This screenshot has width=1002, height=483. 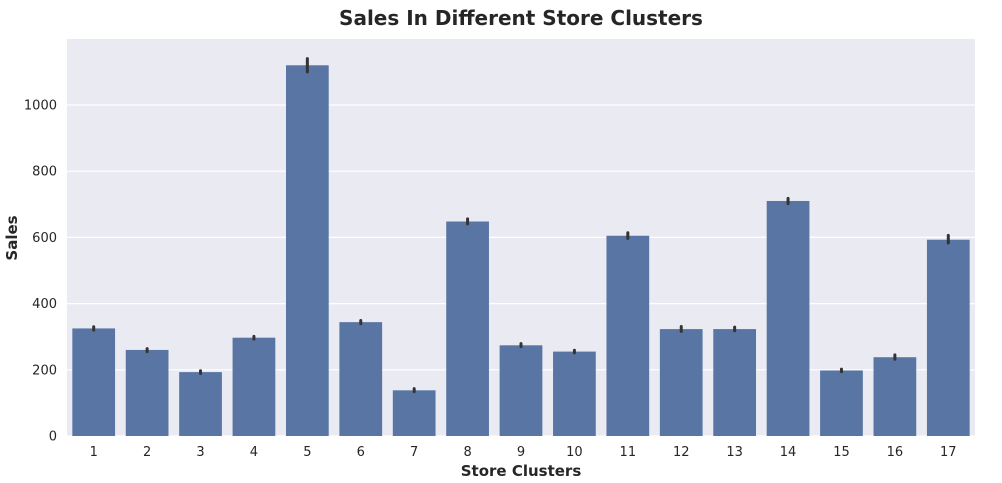 What do you see at coordinates (361, 452) in the screenshot?
I see `x-tick-label: 6` at bounding box center [361, 452].